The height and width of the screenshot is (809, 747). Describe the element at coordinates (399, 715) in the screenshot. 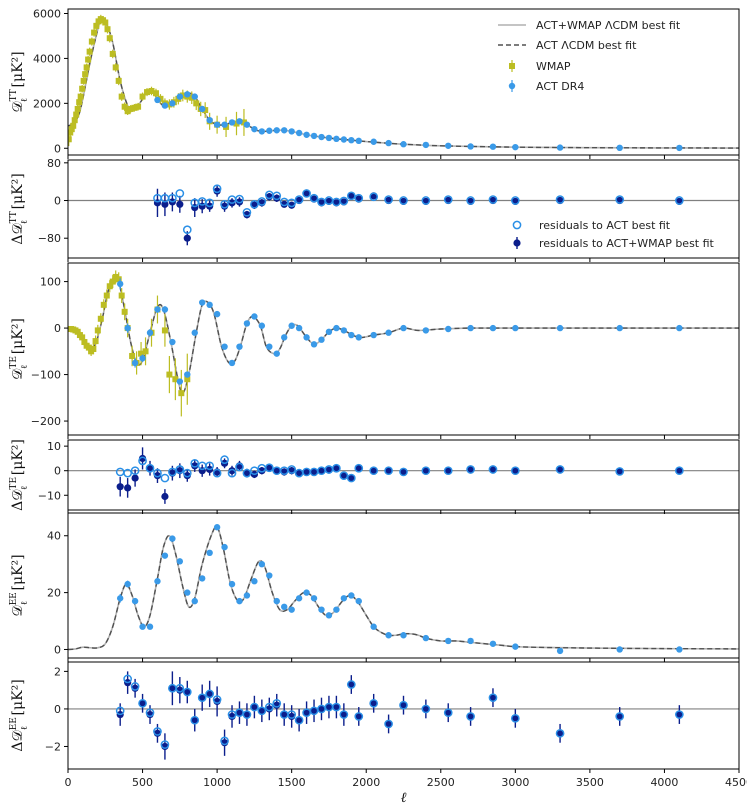

I see `series-res_actwmap` at that location.